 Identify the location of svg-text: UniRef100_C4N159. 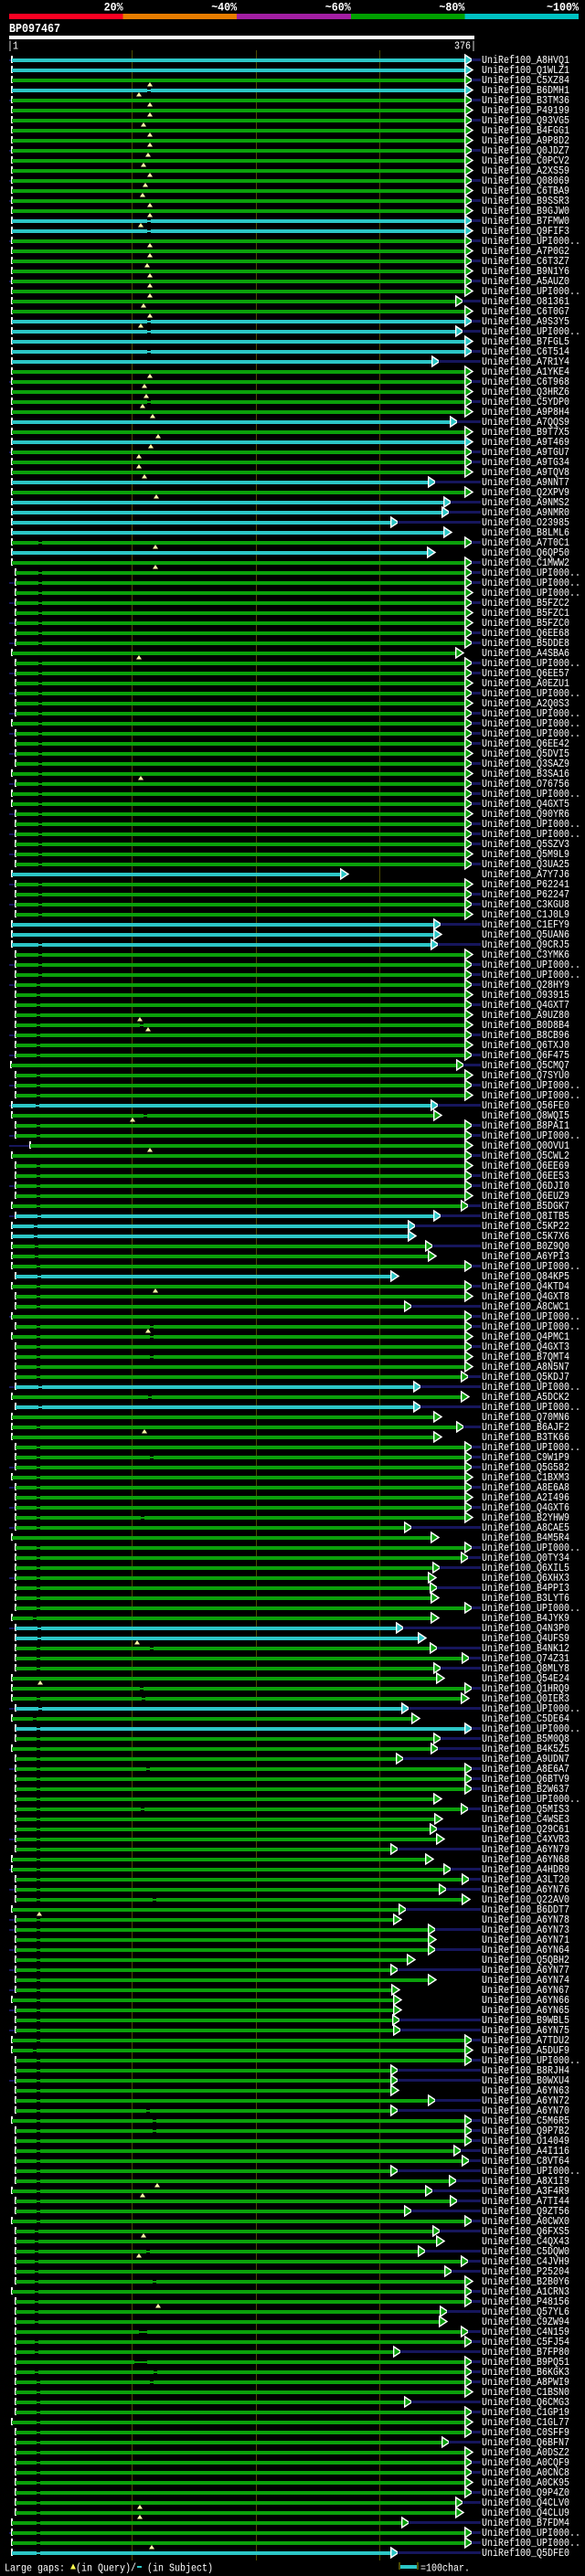
(525, 2332).